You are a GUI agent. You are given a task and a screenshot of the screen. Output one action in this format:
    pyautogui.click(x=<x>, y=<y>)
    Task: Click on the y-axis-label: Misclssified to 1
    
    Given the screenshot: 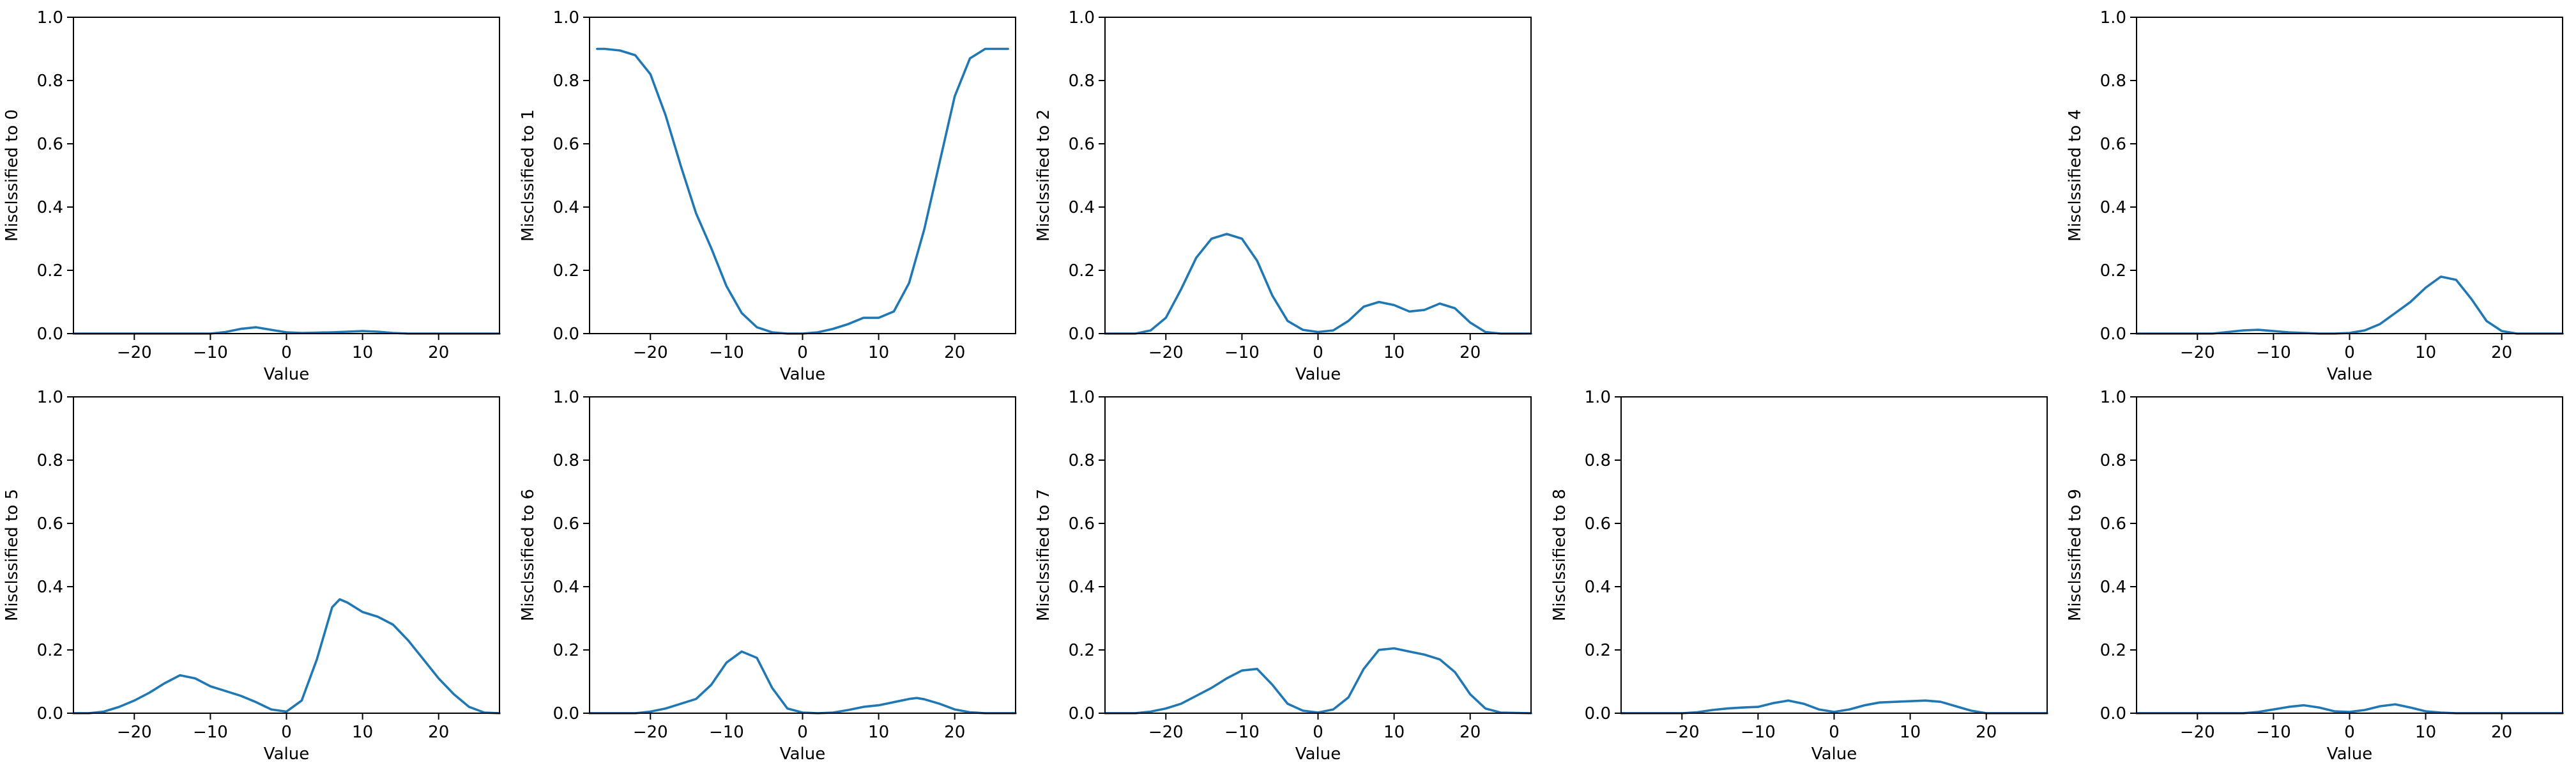 What is the action you would take?
    pyautogui.click(x=528, y=175)
    